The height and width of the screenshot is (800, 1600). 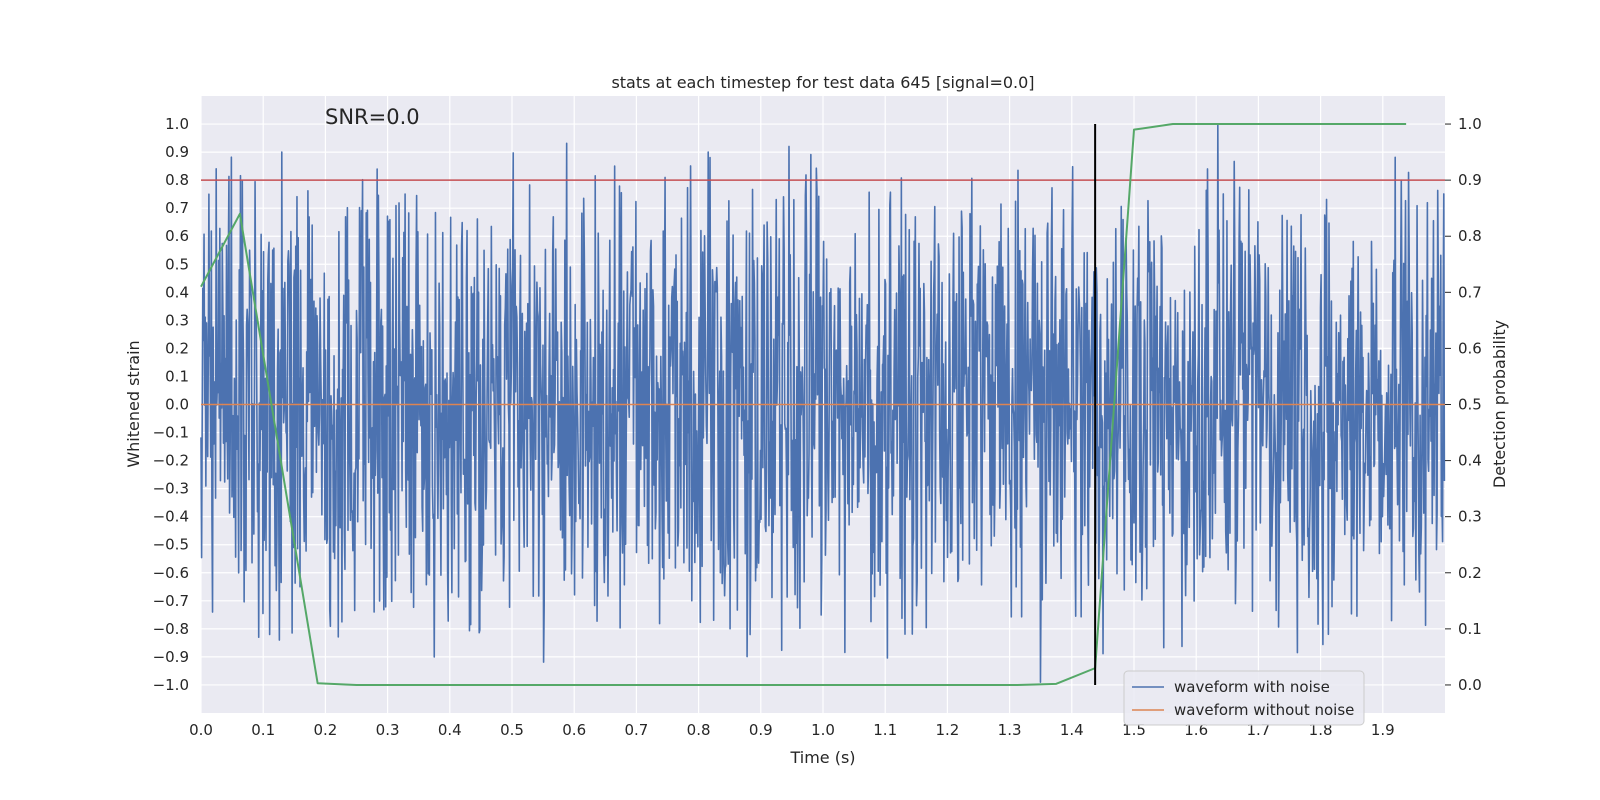 I want to click on x-tick-label: 1.1, so click(x=885, y=730).